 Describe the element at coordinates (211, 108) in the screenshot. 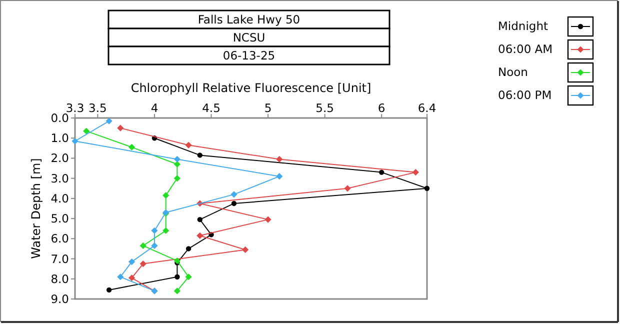

I see `x-tick-label: 4.5` at that location.